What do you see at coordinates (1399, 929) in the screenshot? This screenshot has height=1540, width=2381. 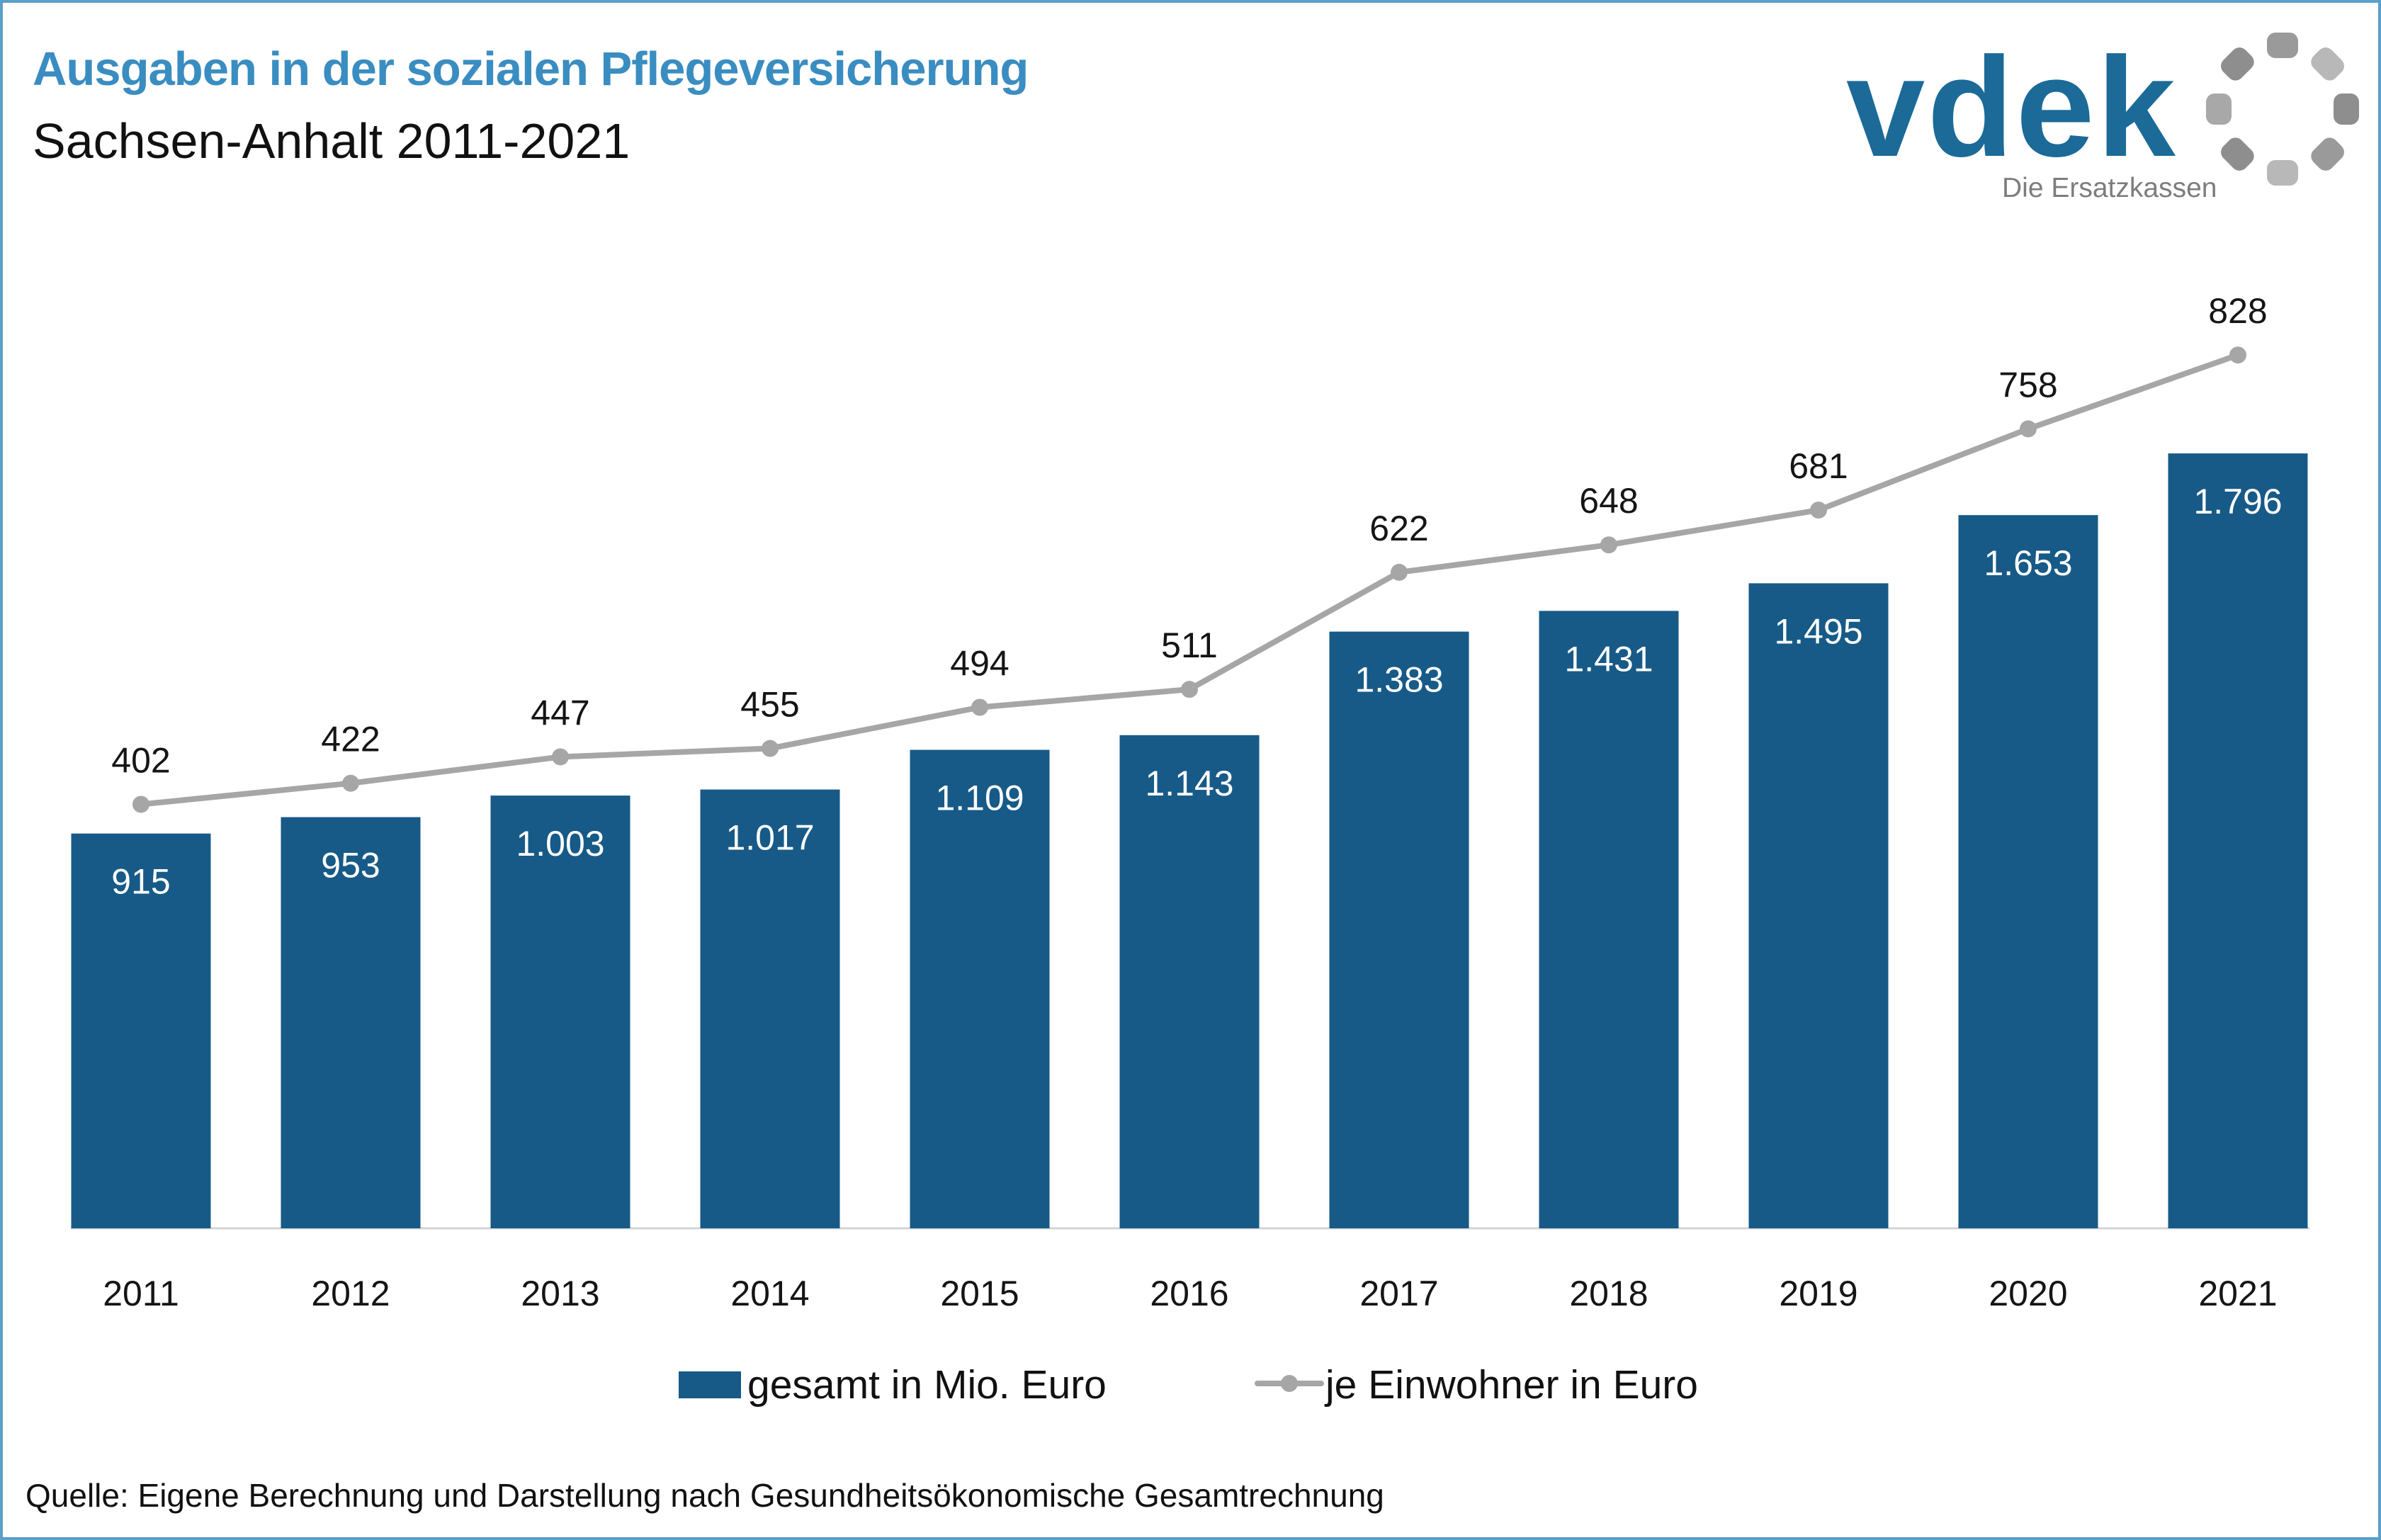 I see `bar-2017` at bounding box center [1399, 929].